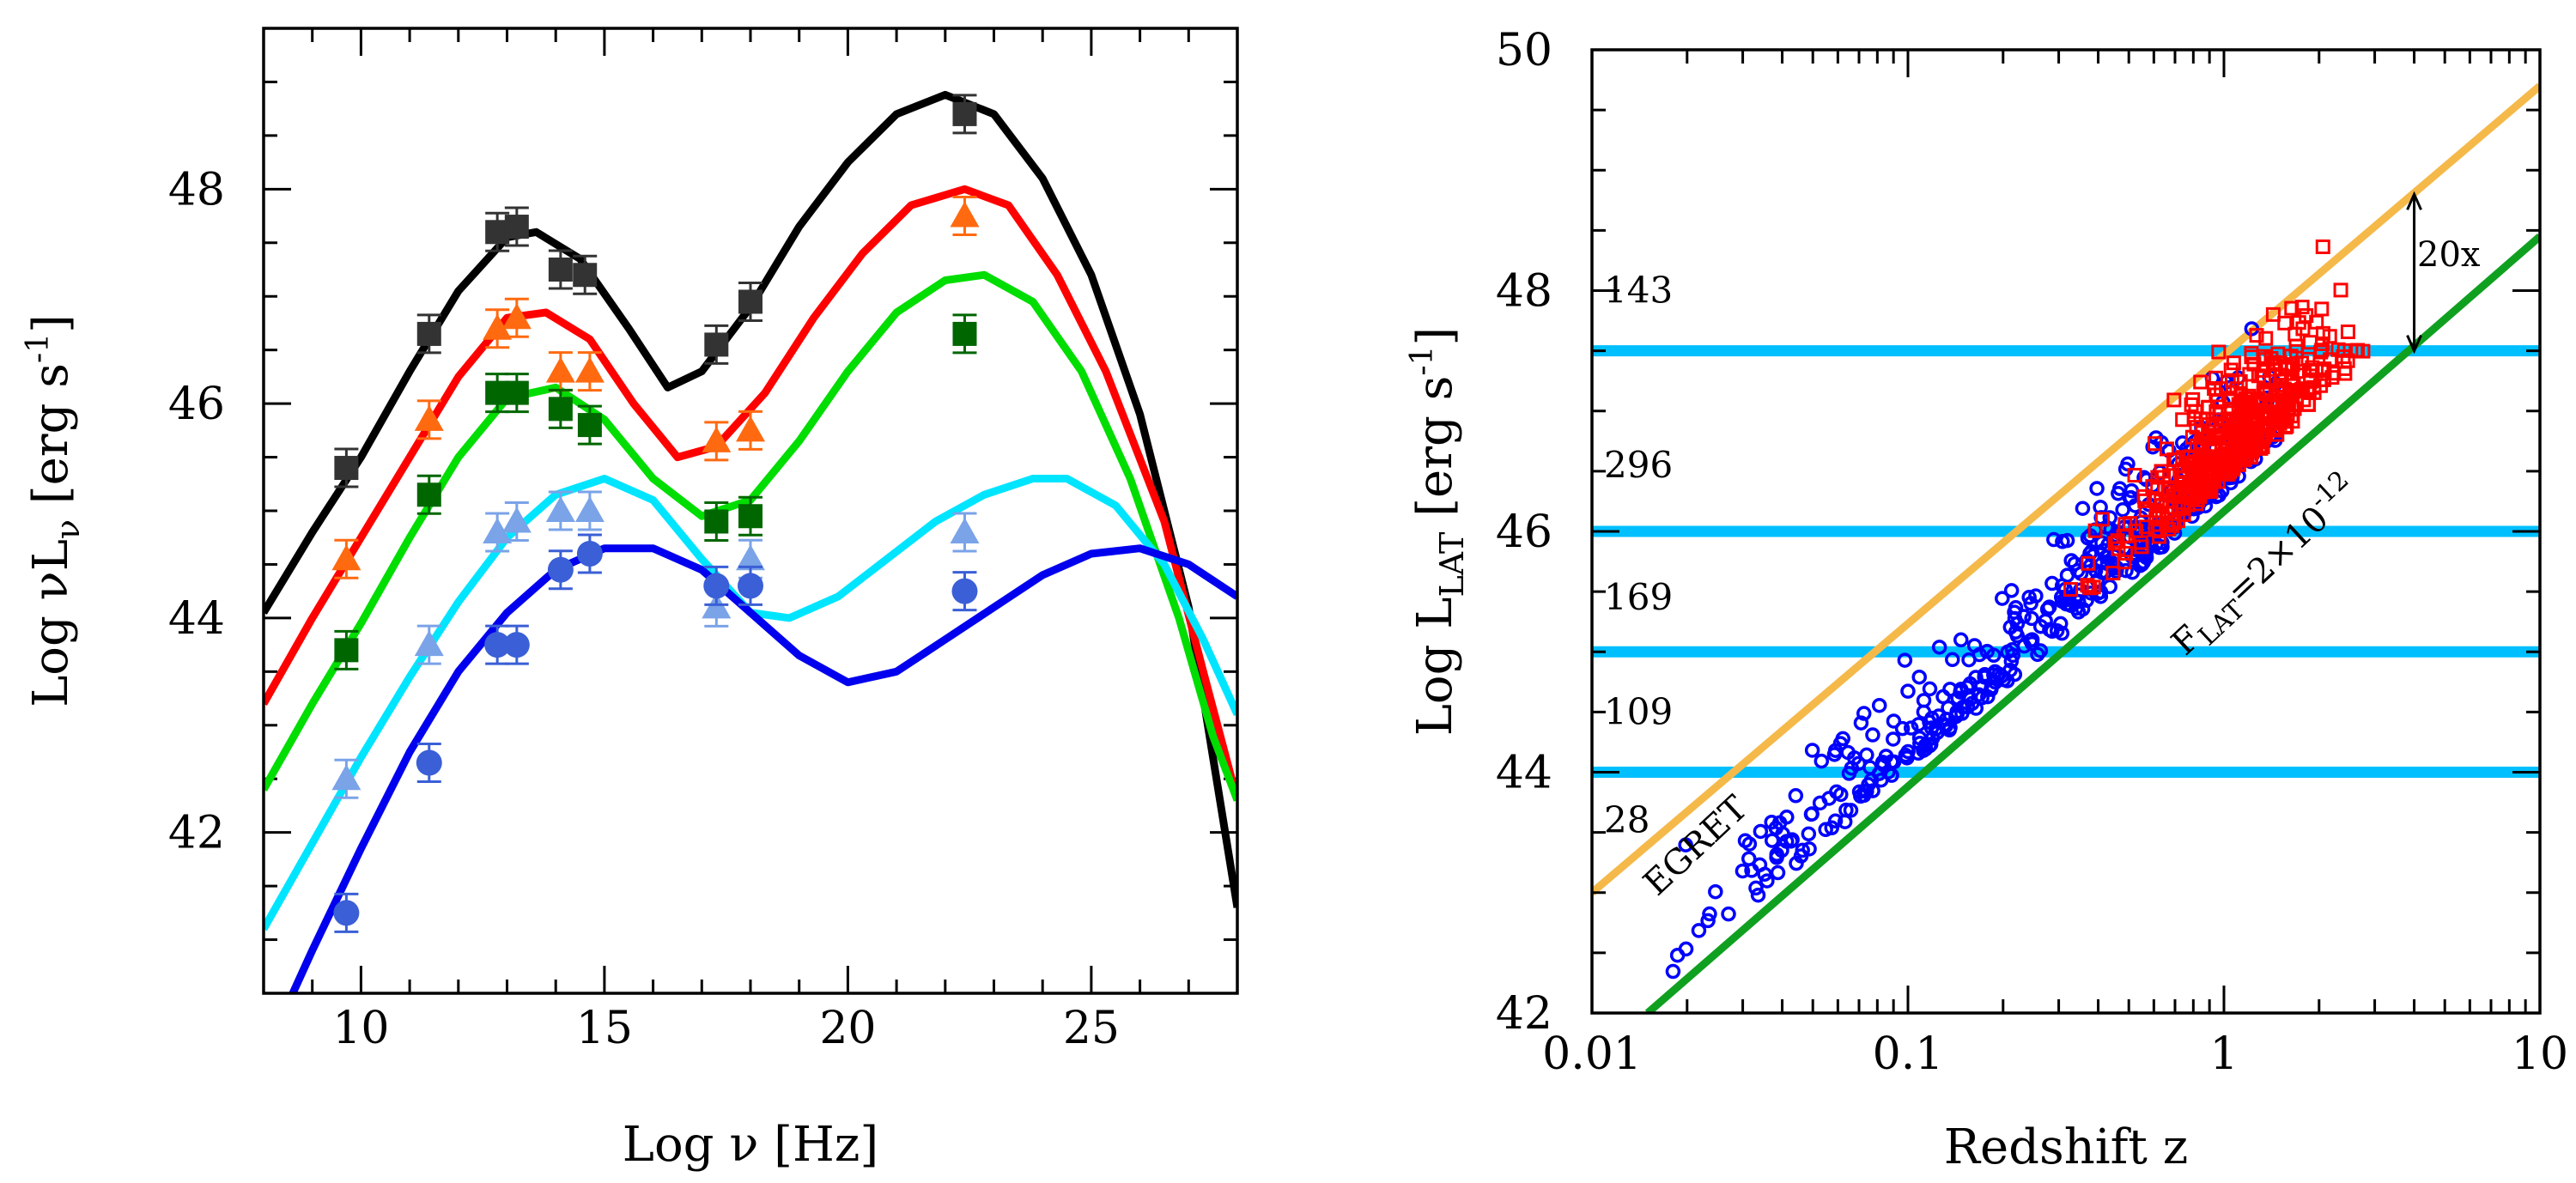  What do you see at coordinates (197, 405) in the screenshot?
I see `y-tick-label: 46` at bounding box center [197, 405].